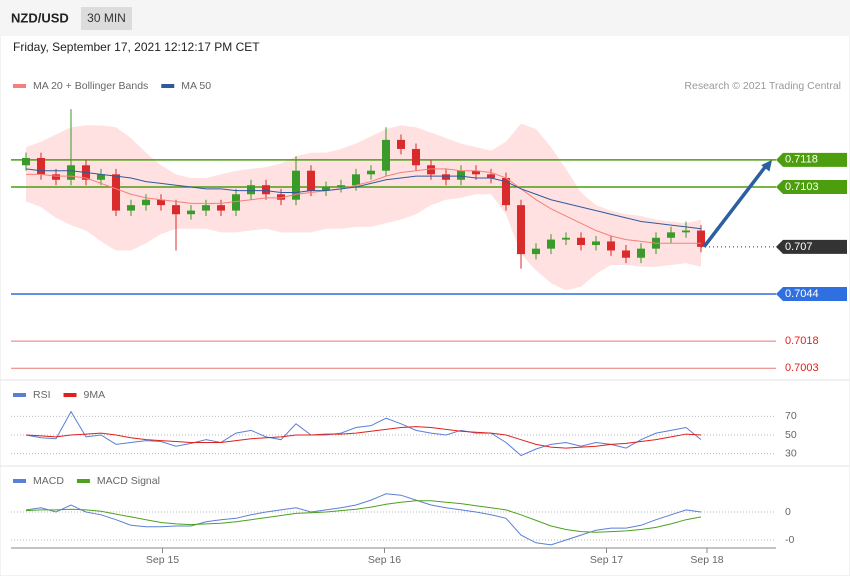  Describe the element at coordinates (801, 160) in the screenshot. I see `level-label: 0.7118` at that location.